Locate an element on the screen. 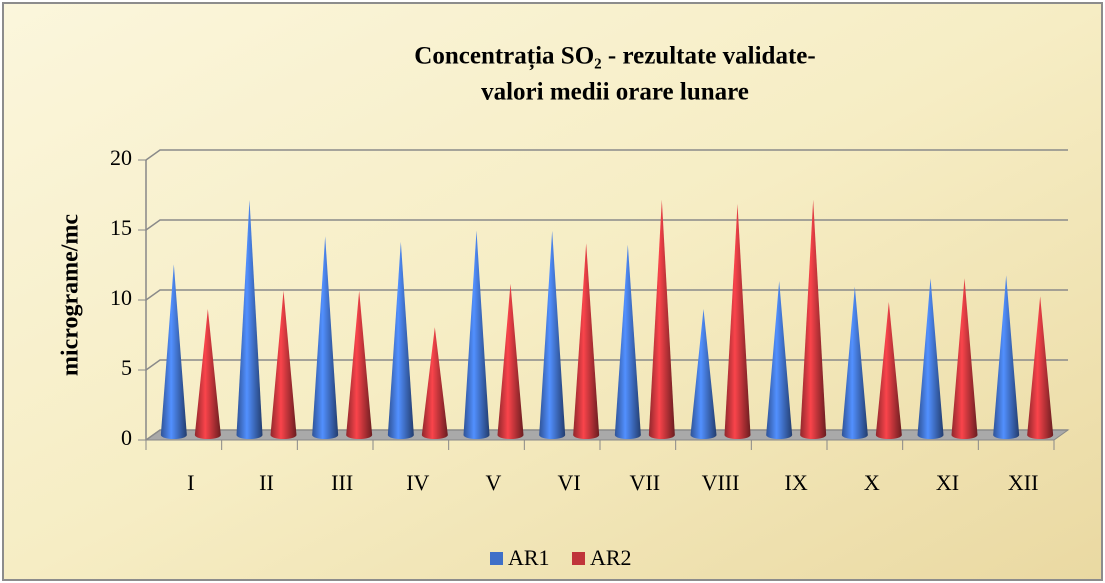 The image size is (1105, 583). x-tick-label: VII is located at coordinates (645, 482).